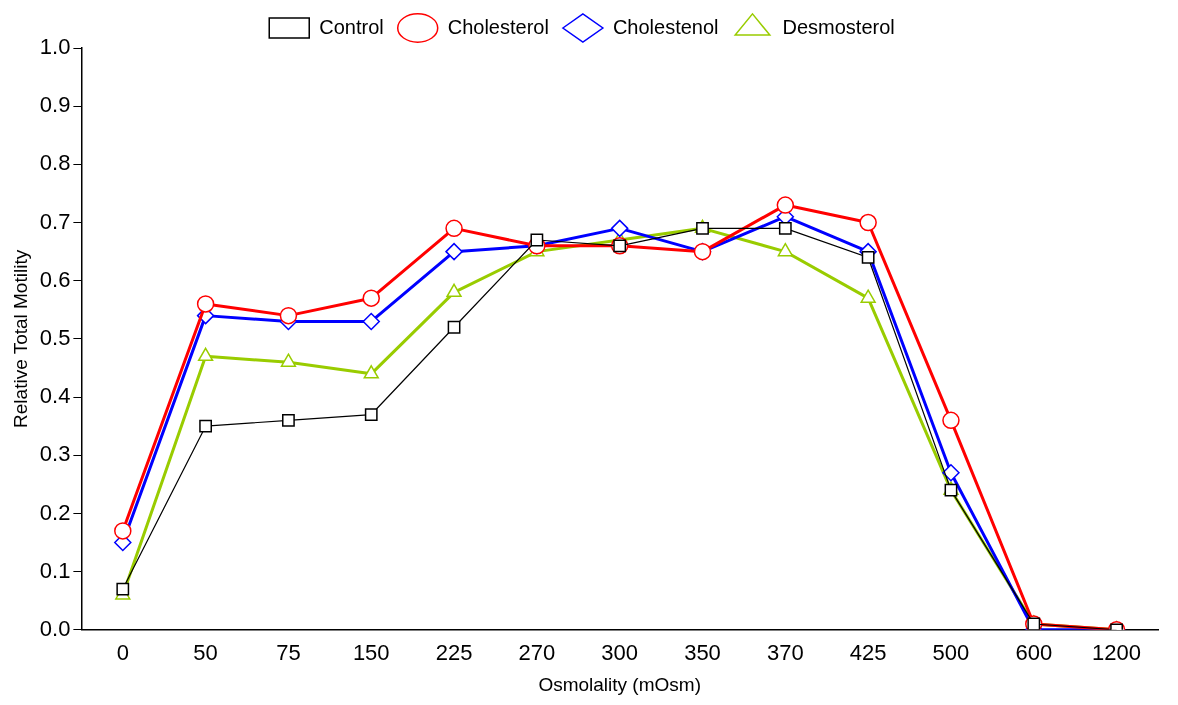 The height and width of the screenshot is (705, 1178). What do you see at coordinates (55, 628) in the screenshot?
I see `y-tick-label: 0.0` at bounding box center [55, 628].